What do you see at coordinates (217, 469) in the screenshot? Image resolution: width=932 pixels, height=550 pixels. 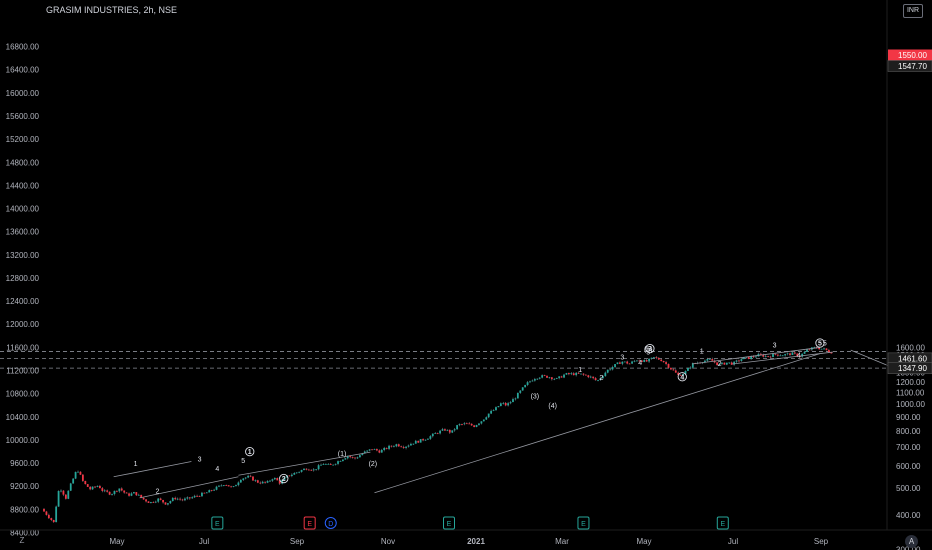 I see `wave-label: 4` at bounding box center [217, 469].